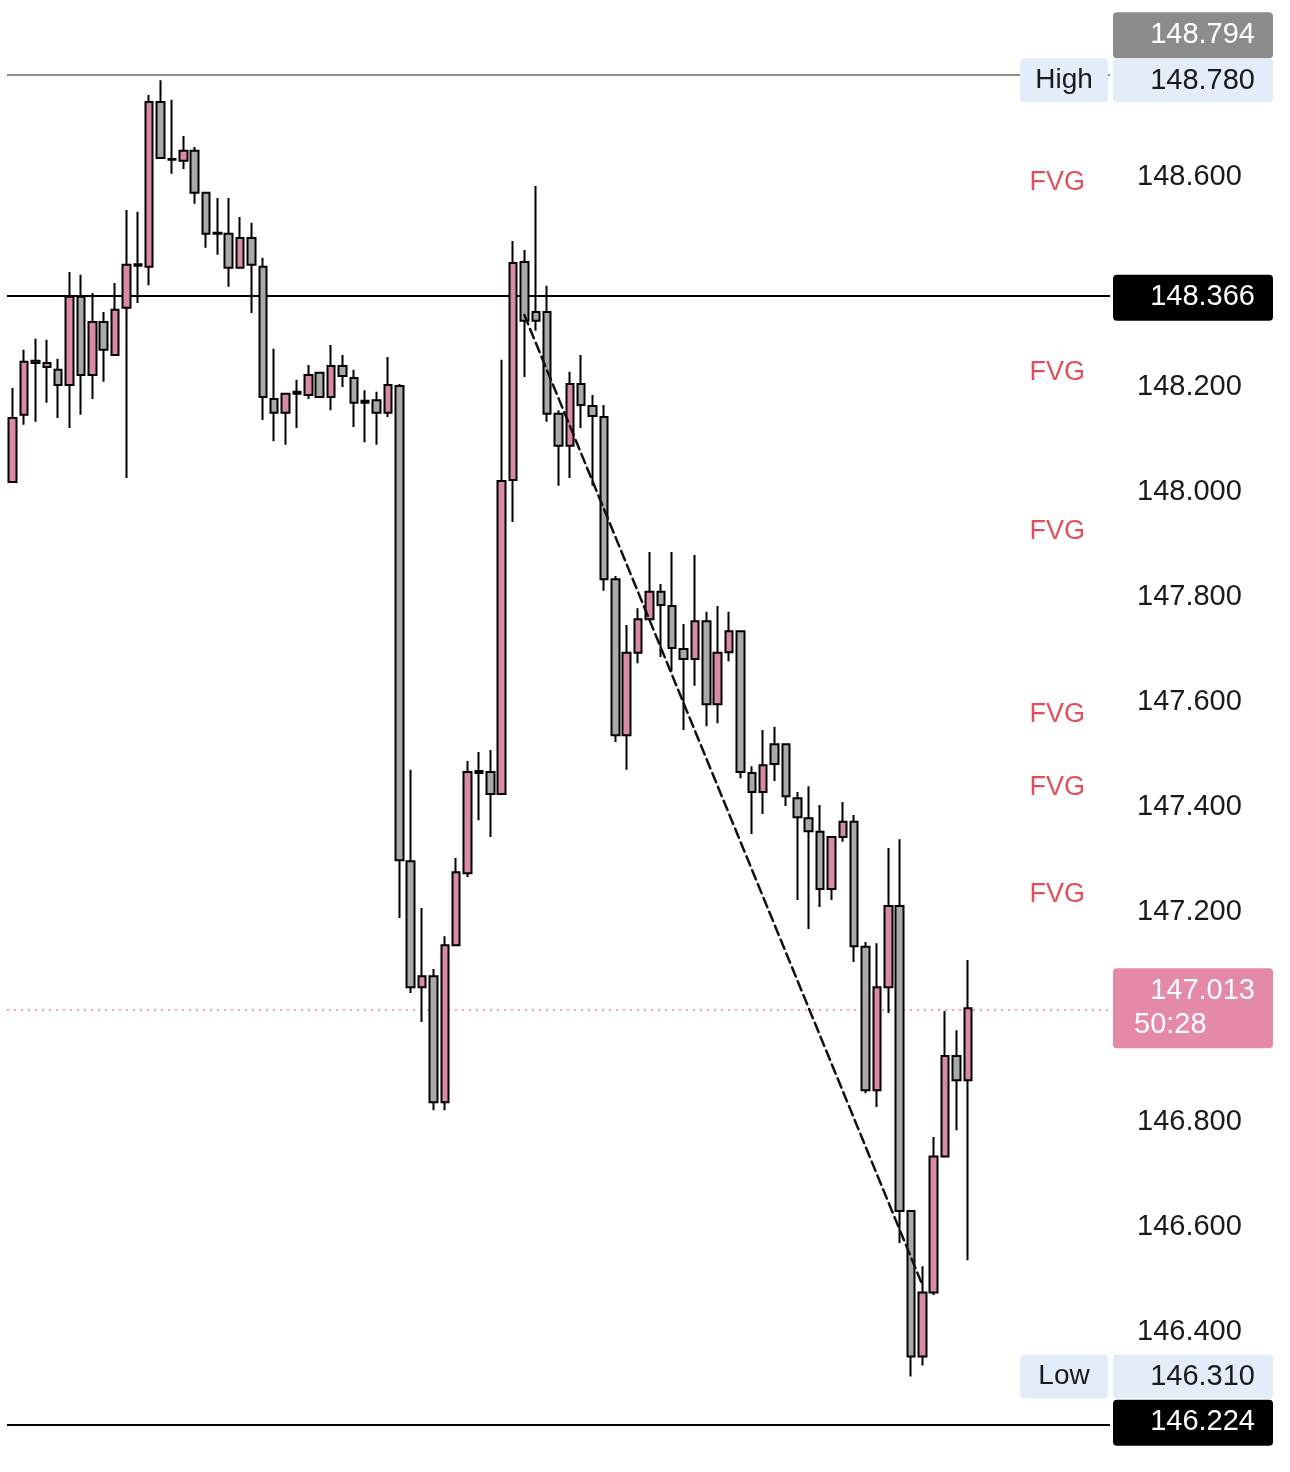 This screenshot has width=1290, height=1472. What do you see at coordinates (1194, 1005) in the screenshot?
I see `ref-line-label: 147.013 50:28` at bounding box center [1194, 1005].